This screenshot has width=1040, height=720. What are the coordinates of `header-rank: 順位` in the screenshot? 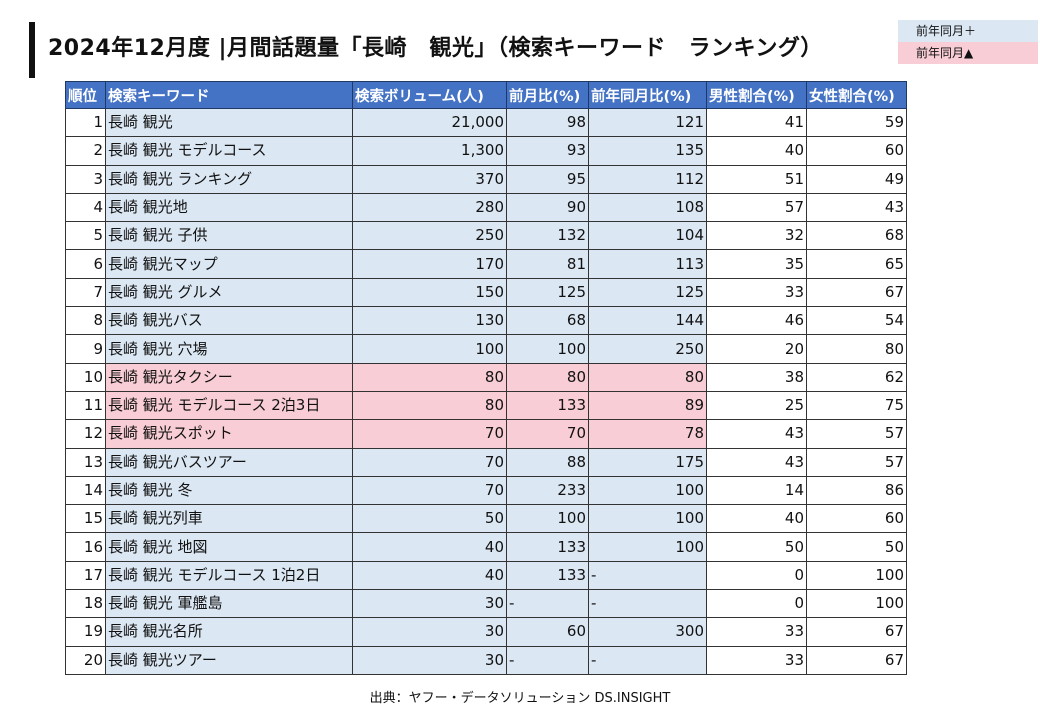 It's located at (85, 95).